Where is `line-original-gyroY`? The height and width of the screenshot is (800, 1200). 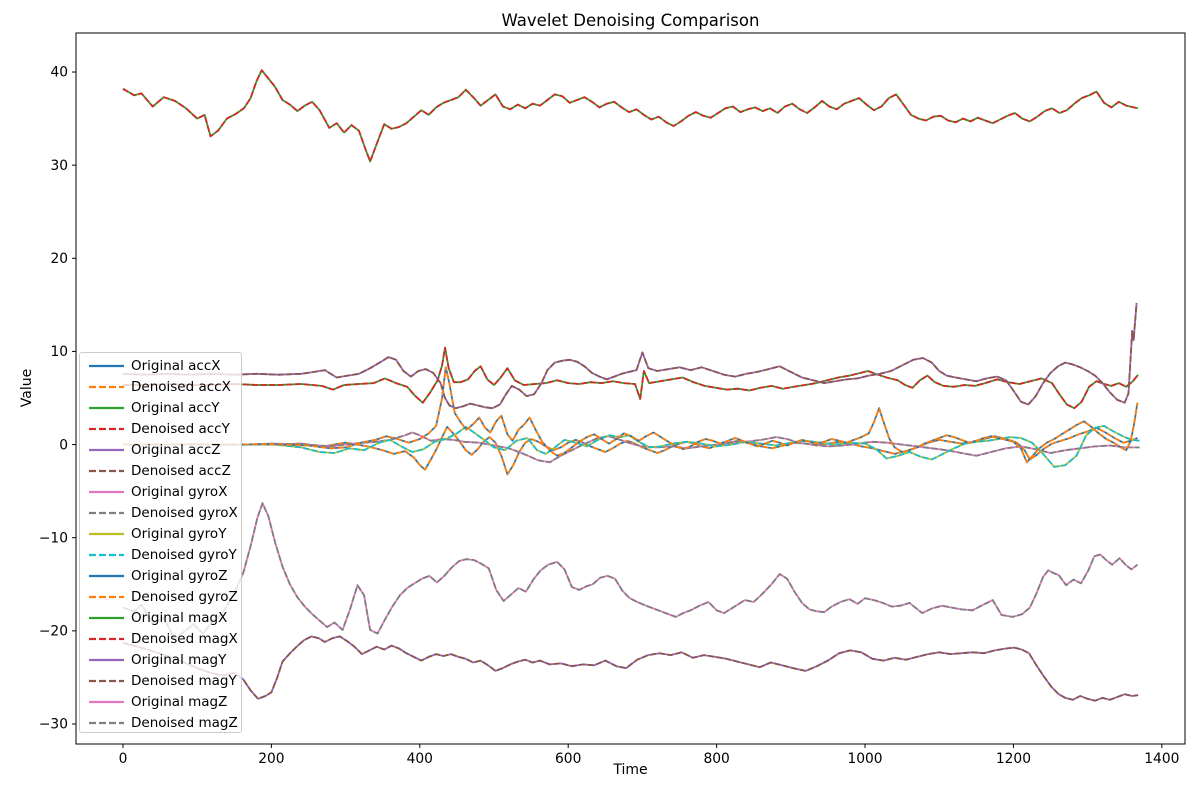 line-original-gyroY is located at coordinates (631, 446).